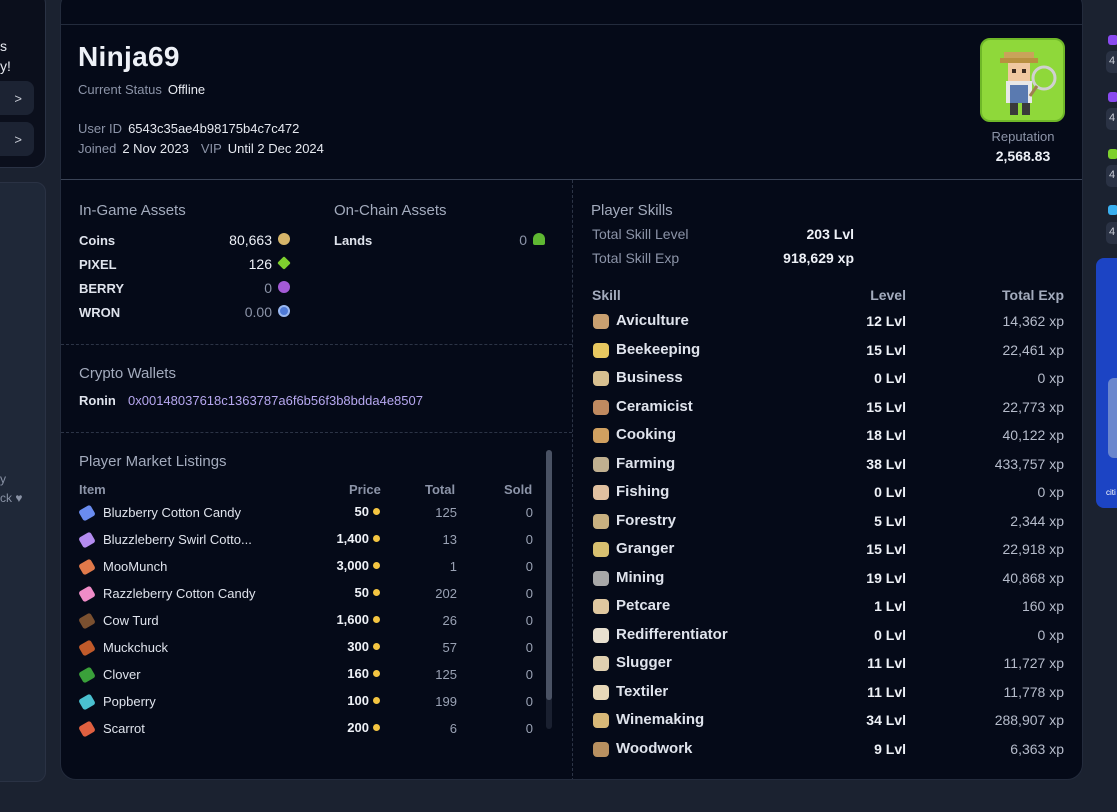 The image size is (1117, 812). What do you see at coordinates (358, 700) in the screenshot?
I see `item-price: 100` at bounding box center [358, 700].